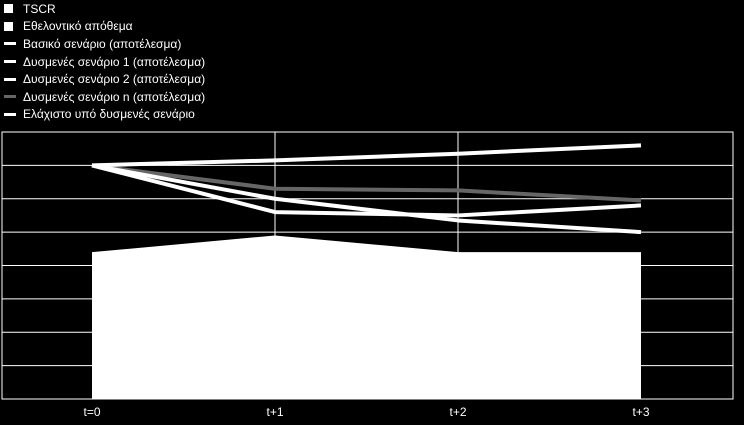  Describe the element at coordinates (274, 412) in the screenshot. I see `x-tick-label: t+1` at that location.